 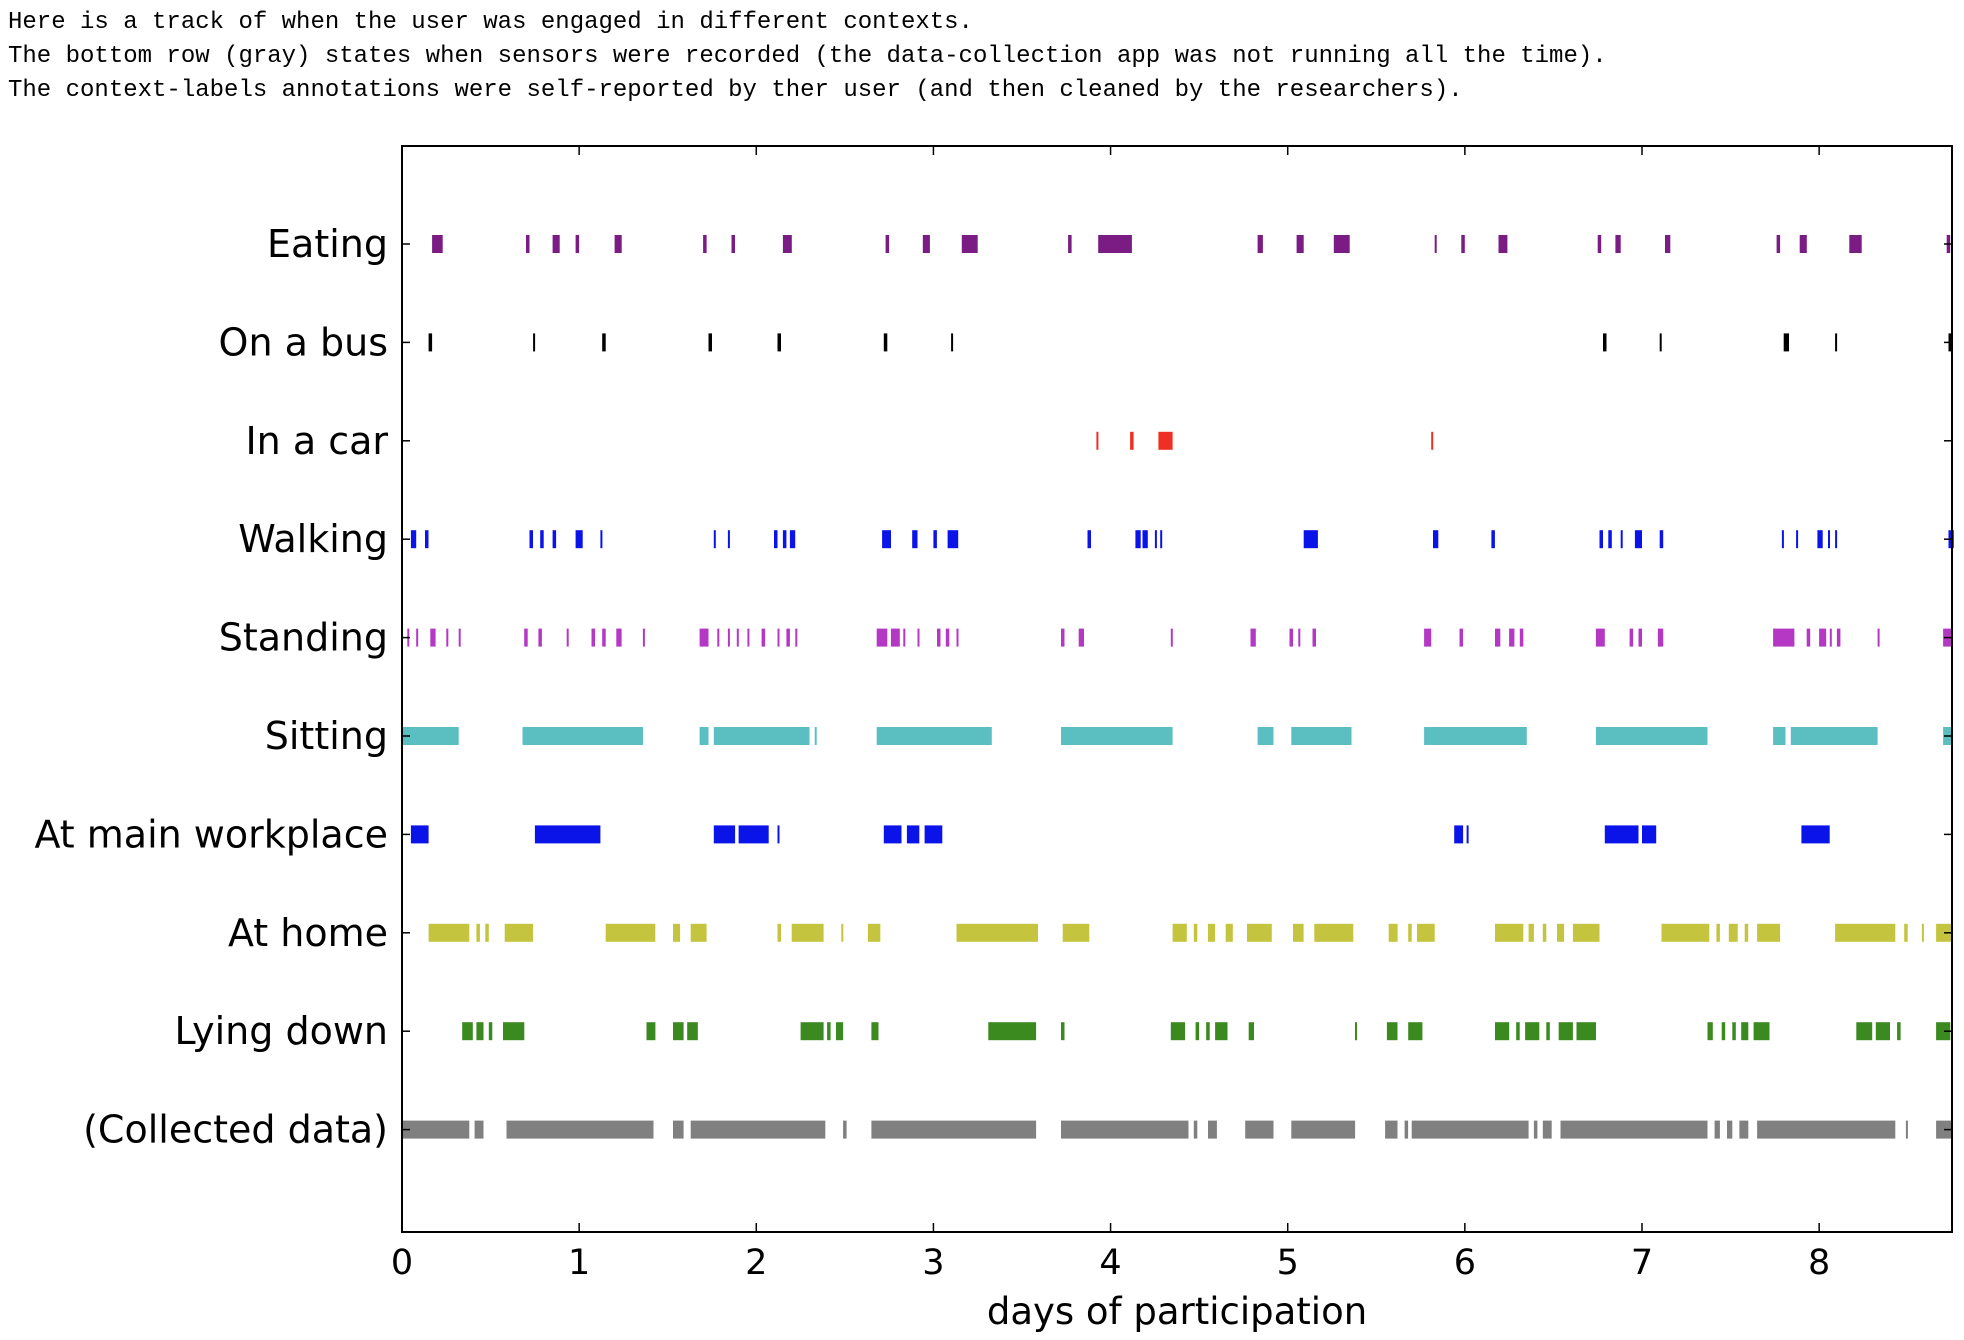 What do you see at coordinates (303, 342) in the screenshot?
I see `row-label-on-a-bus: On a bus` at bounding box center [303, 342].